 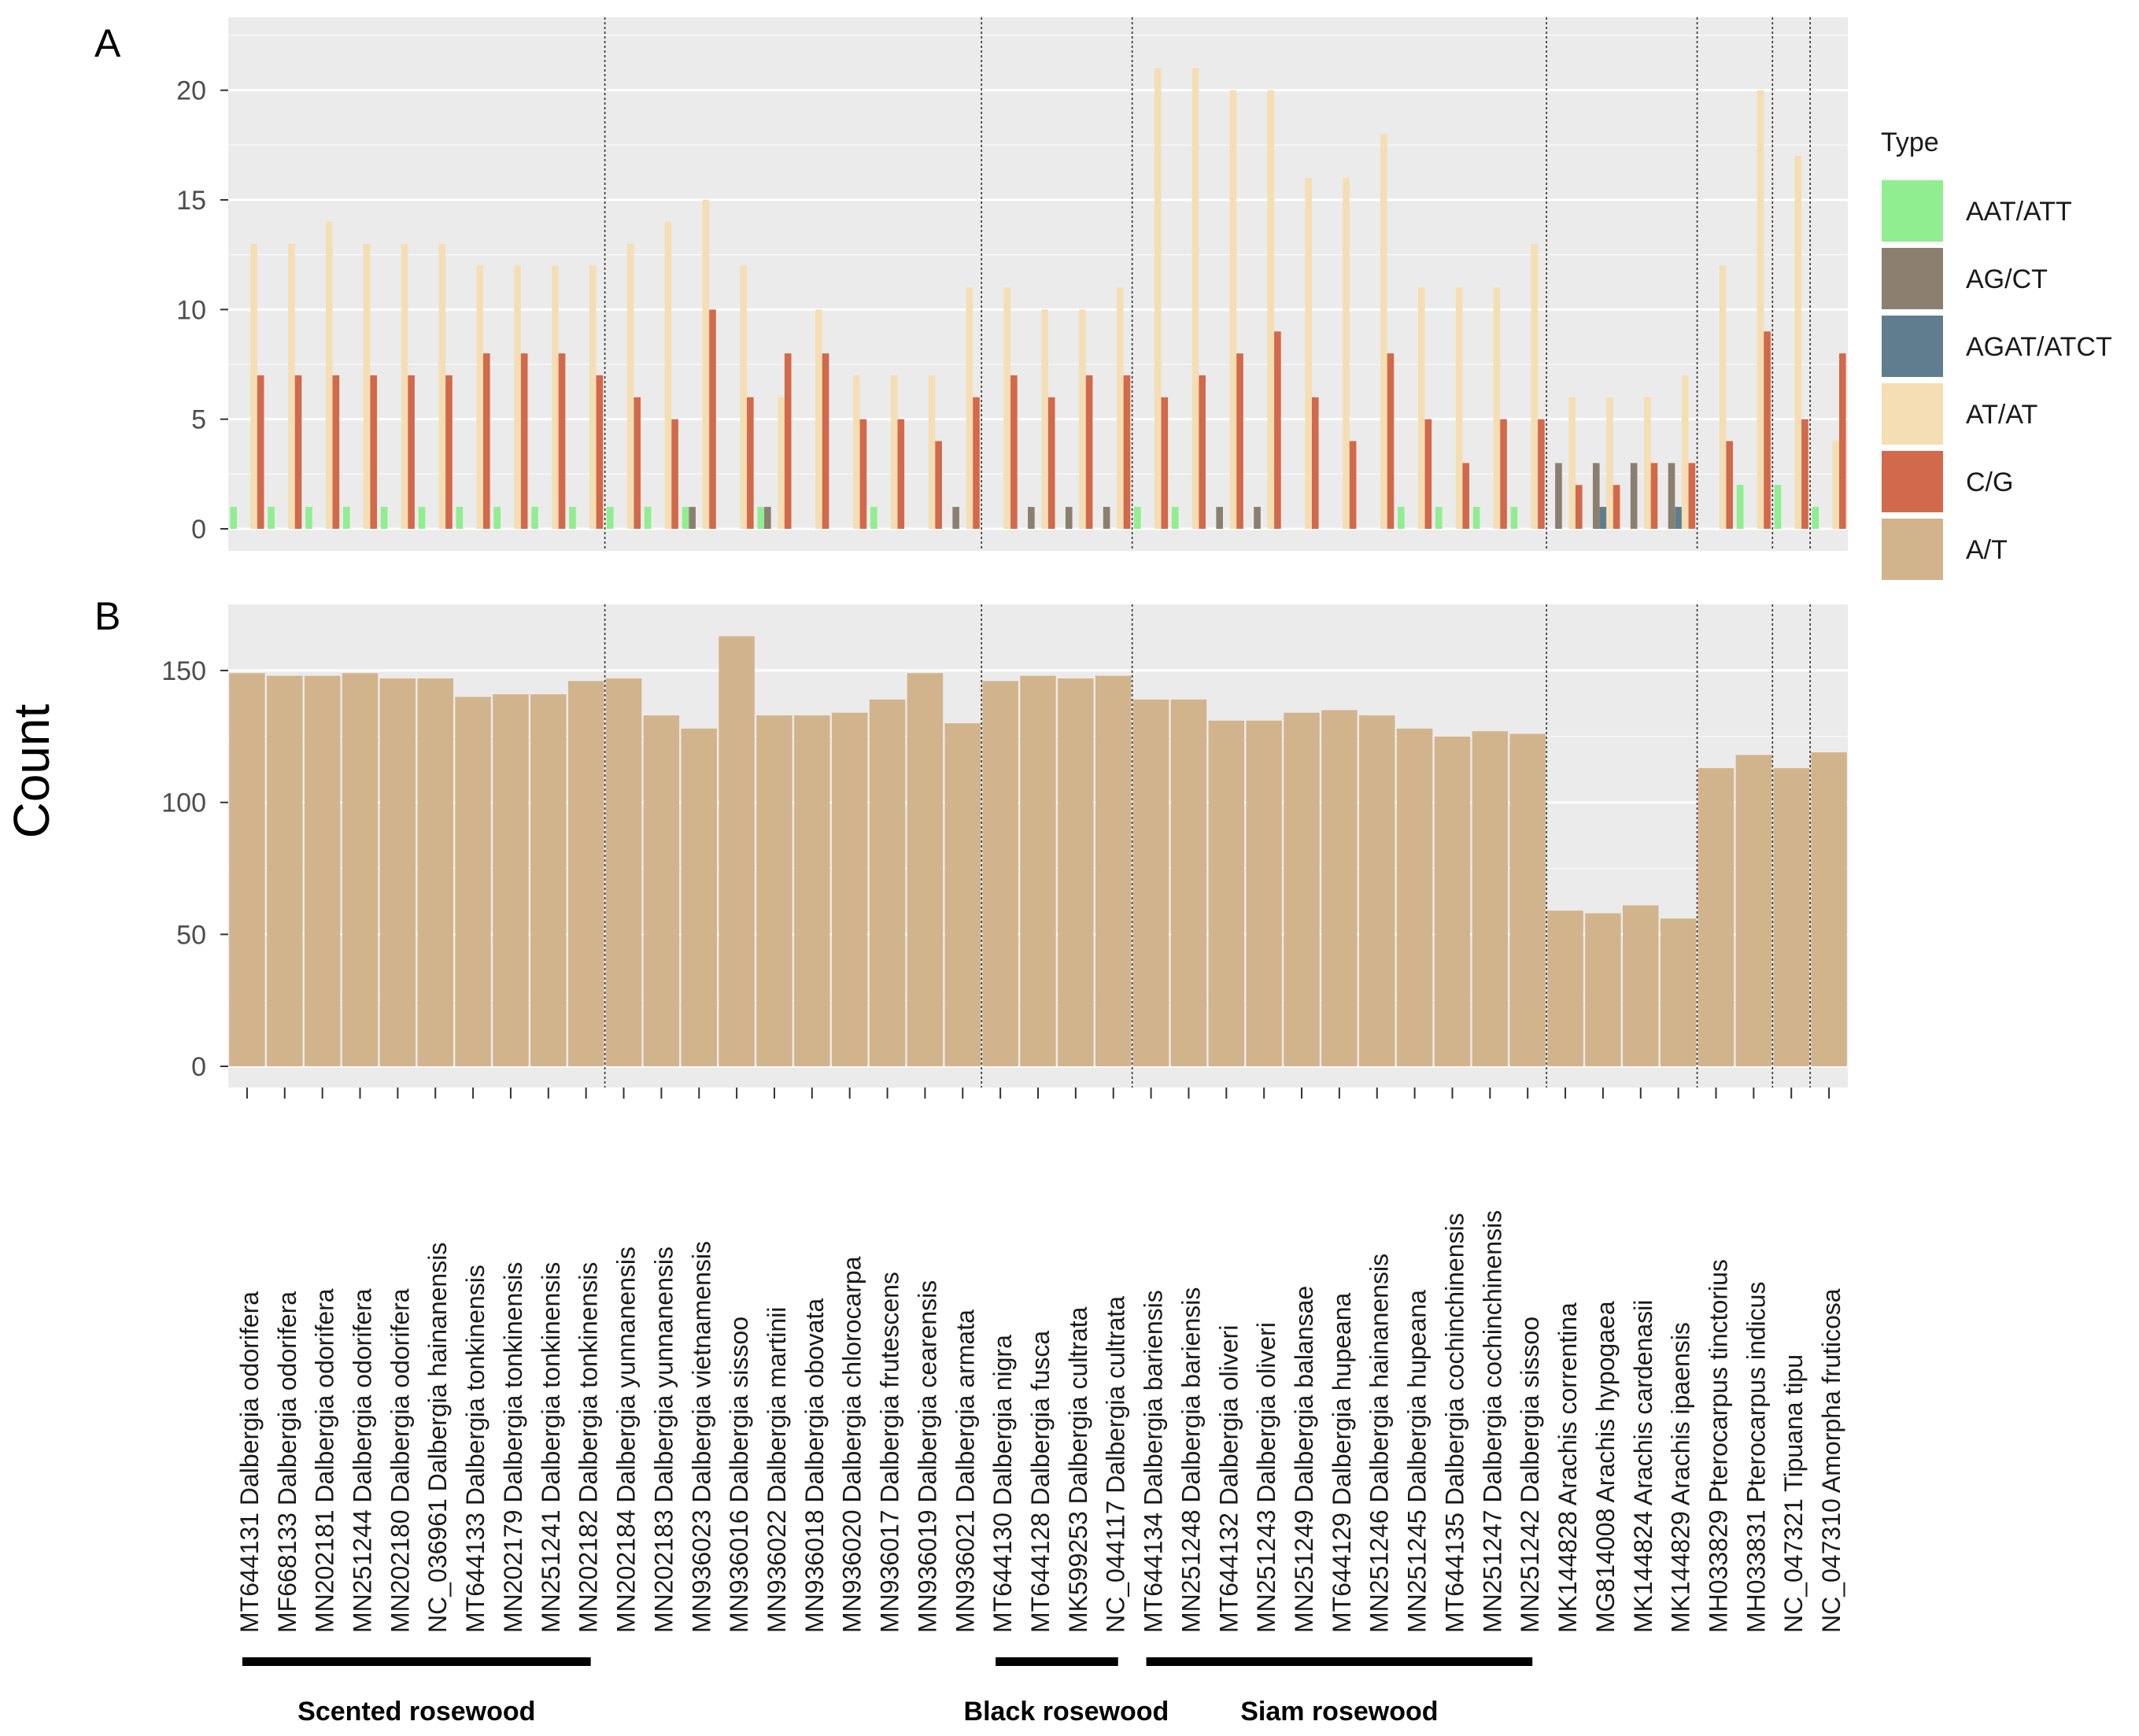 I want to click on legend: Type AAT/ATT AG/CT AGAT/ATCT AT/AT C/G A/T, so click(x=1996, y=355).